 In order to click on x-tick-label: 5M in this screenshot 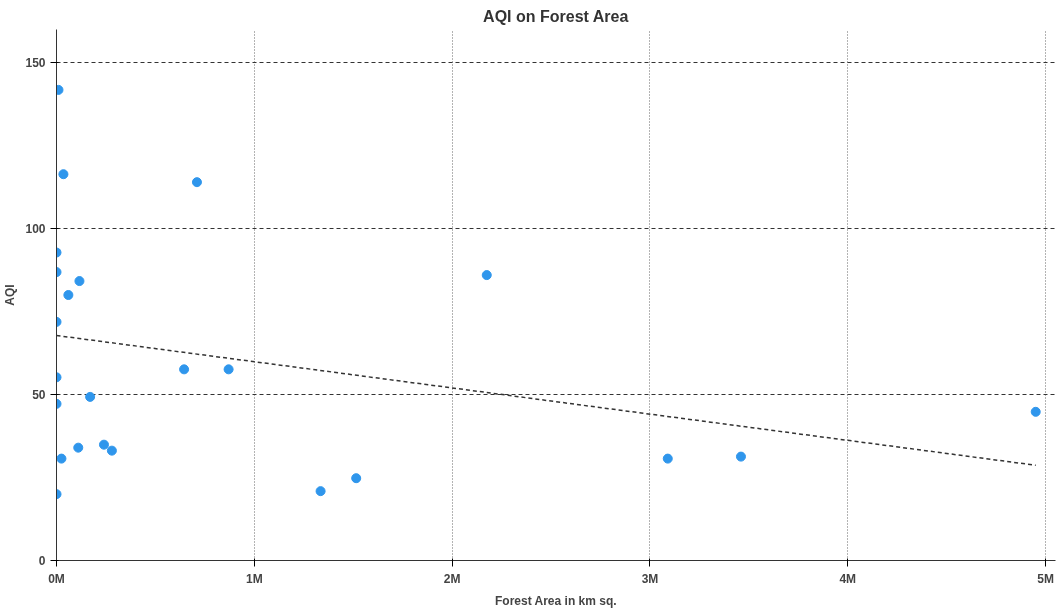, I will do `click(1045, 578)`.